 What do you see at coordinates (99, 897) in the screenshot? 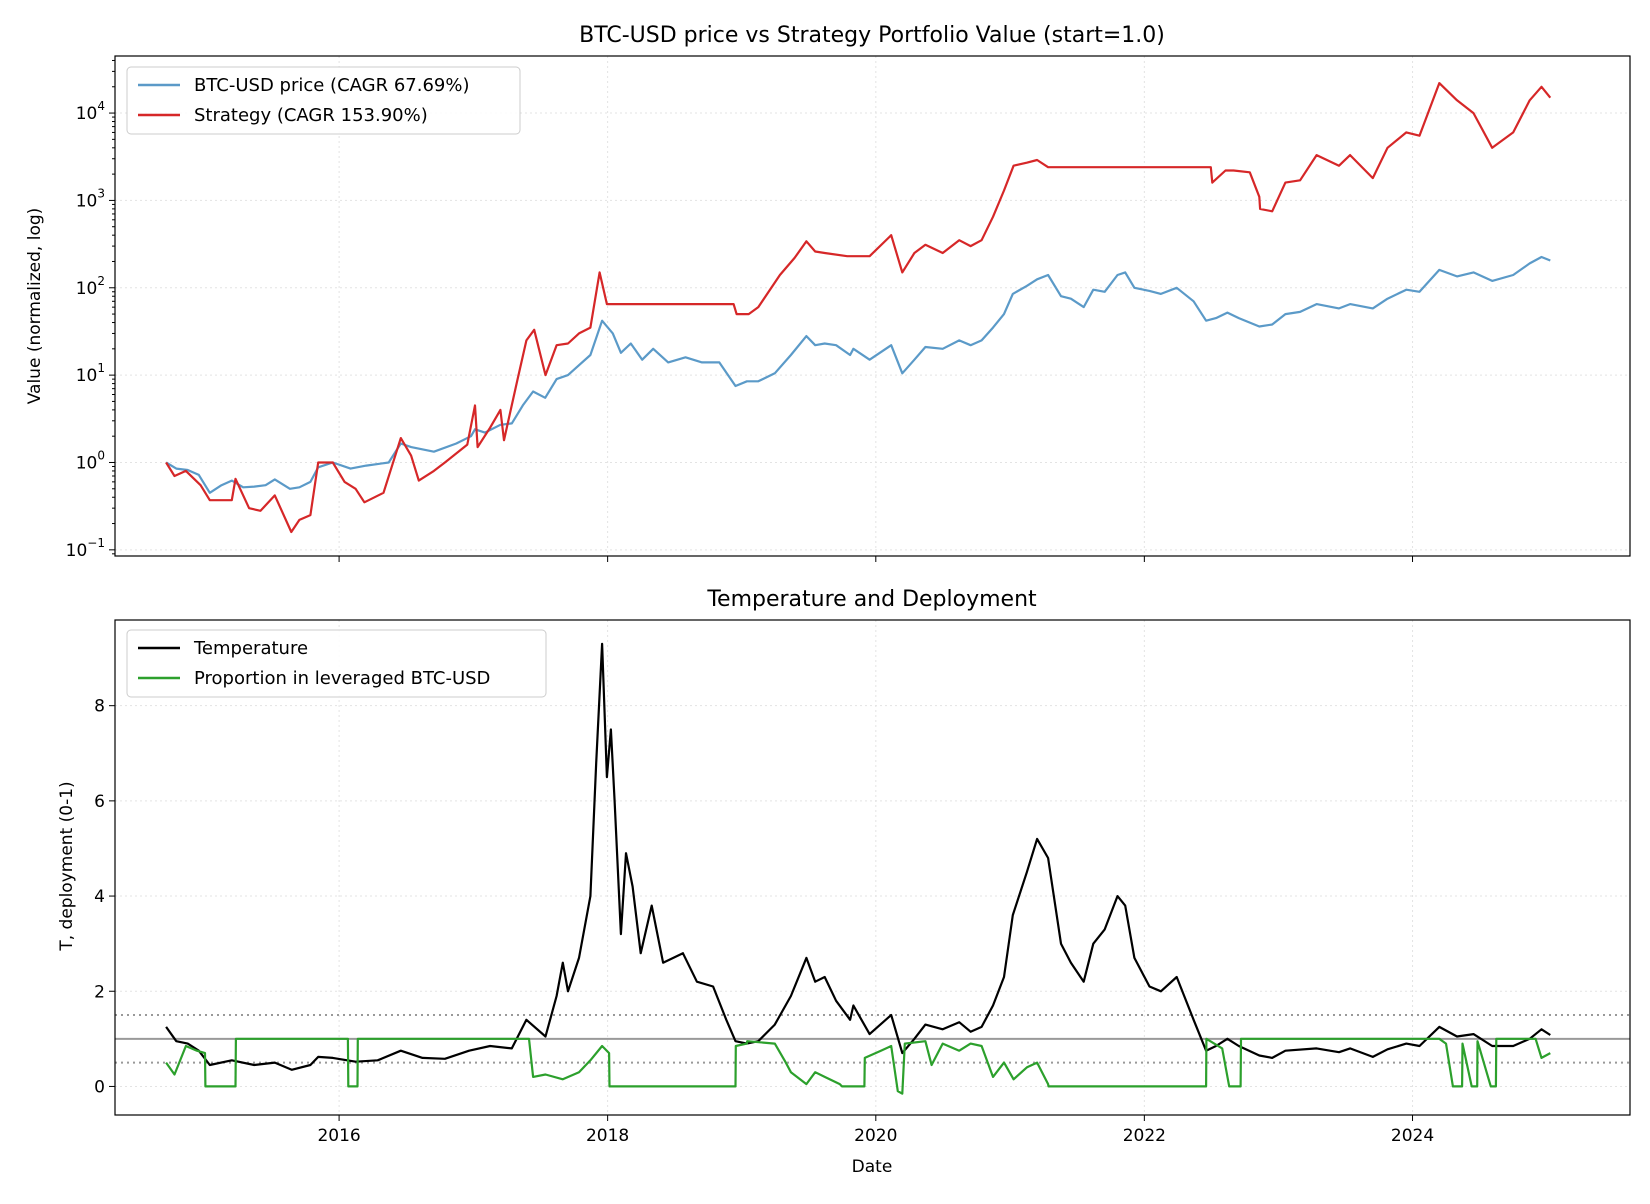
I see `bottom-y-tick-label: 4` at bounding box center [99, 897].